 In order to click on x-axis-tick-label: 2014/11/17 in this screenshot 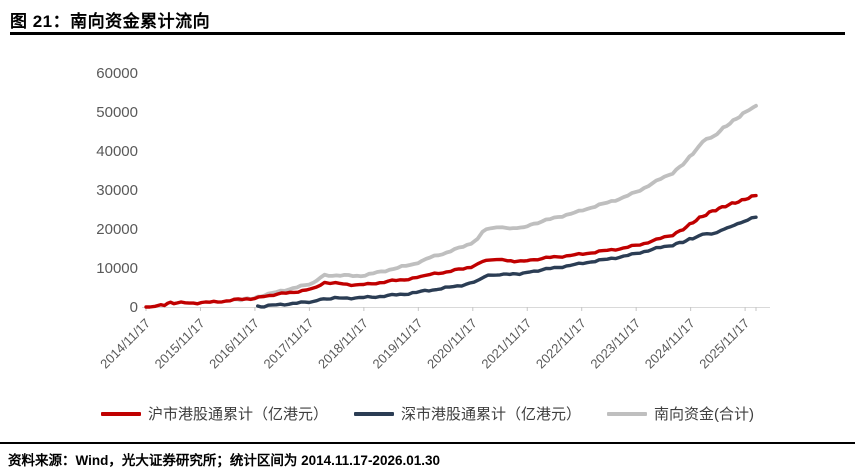, I will do `click(125, 344)`.